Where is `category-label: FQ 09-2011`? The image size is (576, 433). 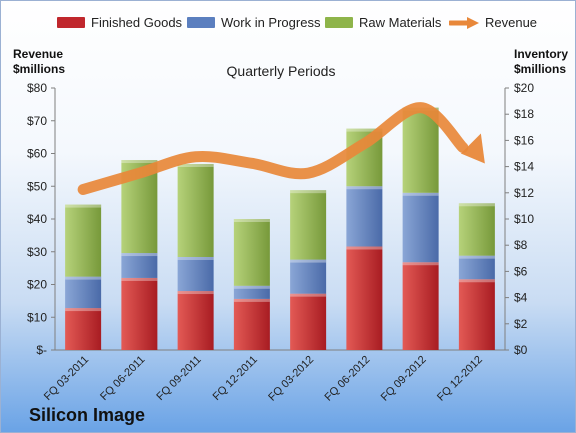
category-label: FQ 09-2011 is located at coordinates (178, 378).